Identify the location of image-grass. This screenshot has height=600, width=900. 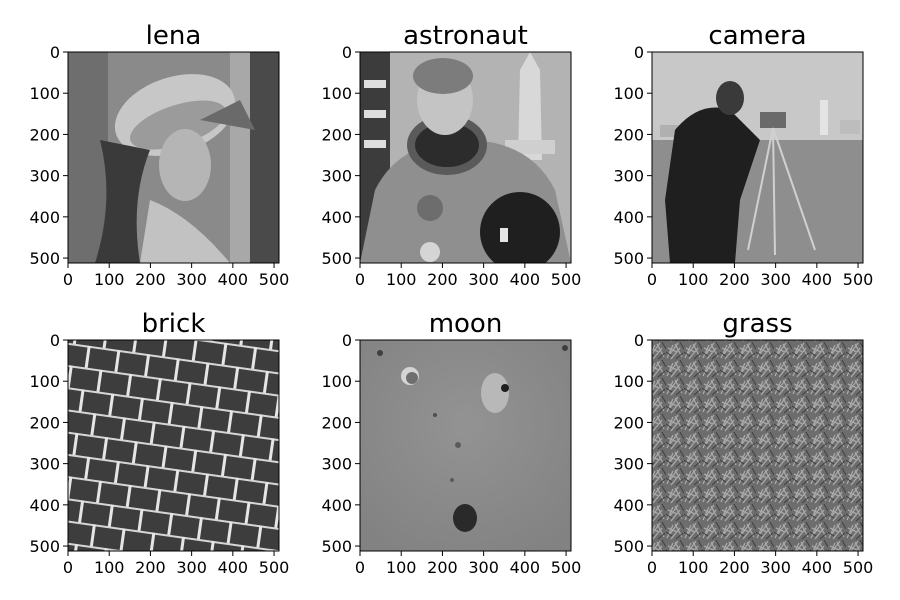
(757, 445).